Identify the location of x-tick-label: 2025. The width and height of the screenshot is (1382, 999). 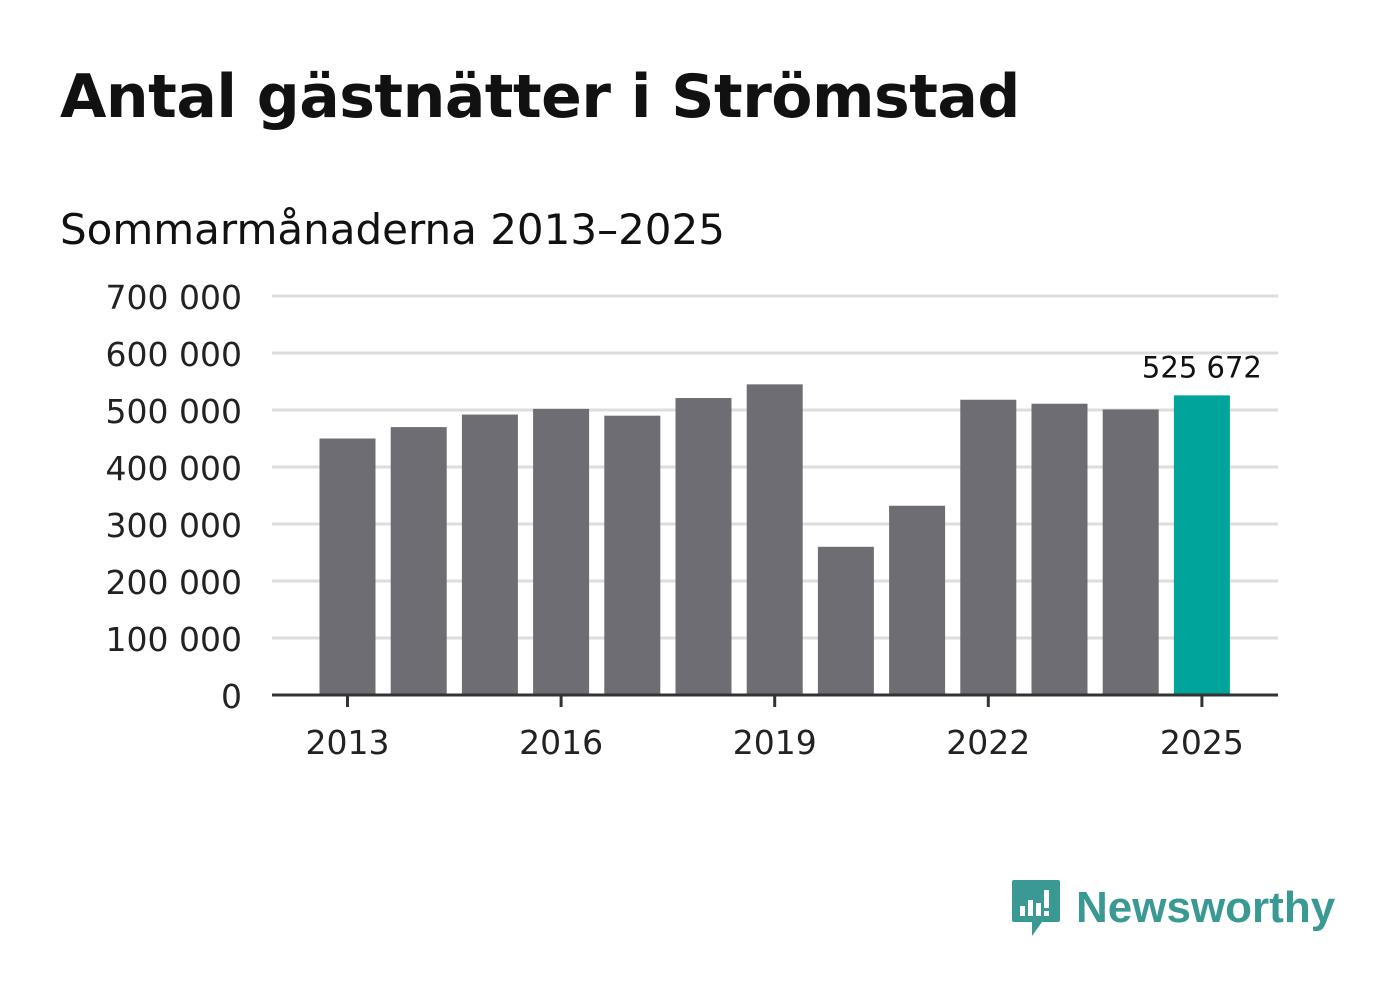
(1202, 742).